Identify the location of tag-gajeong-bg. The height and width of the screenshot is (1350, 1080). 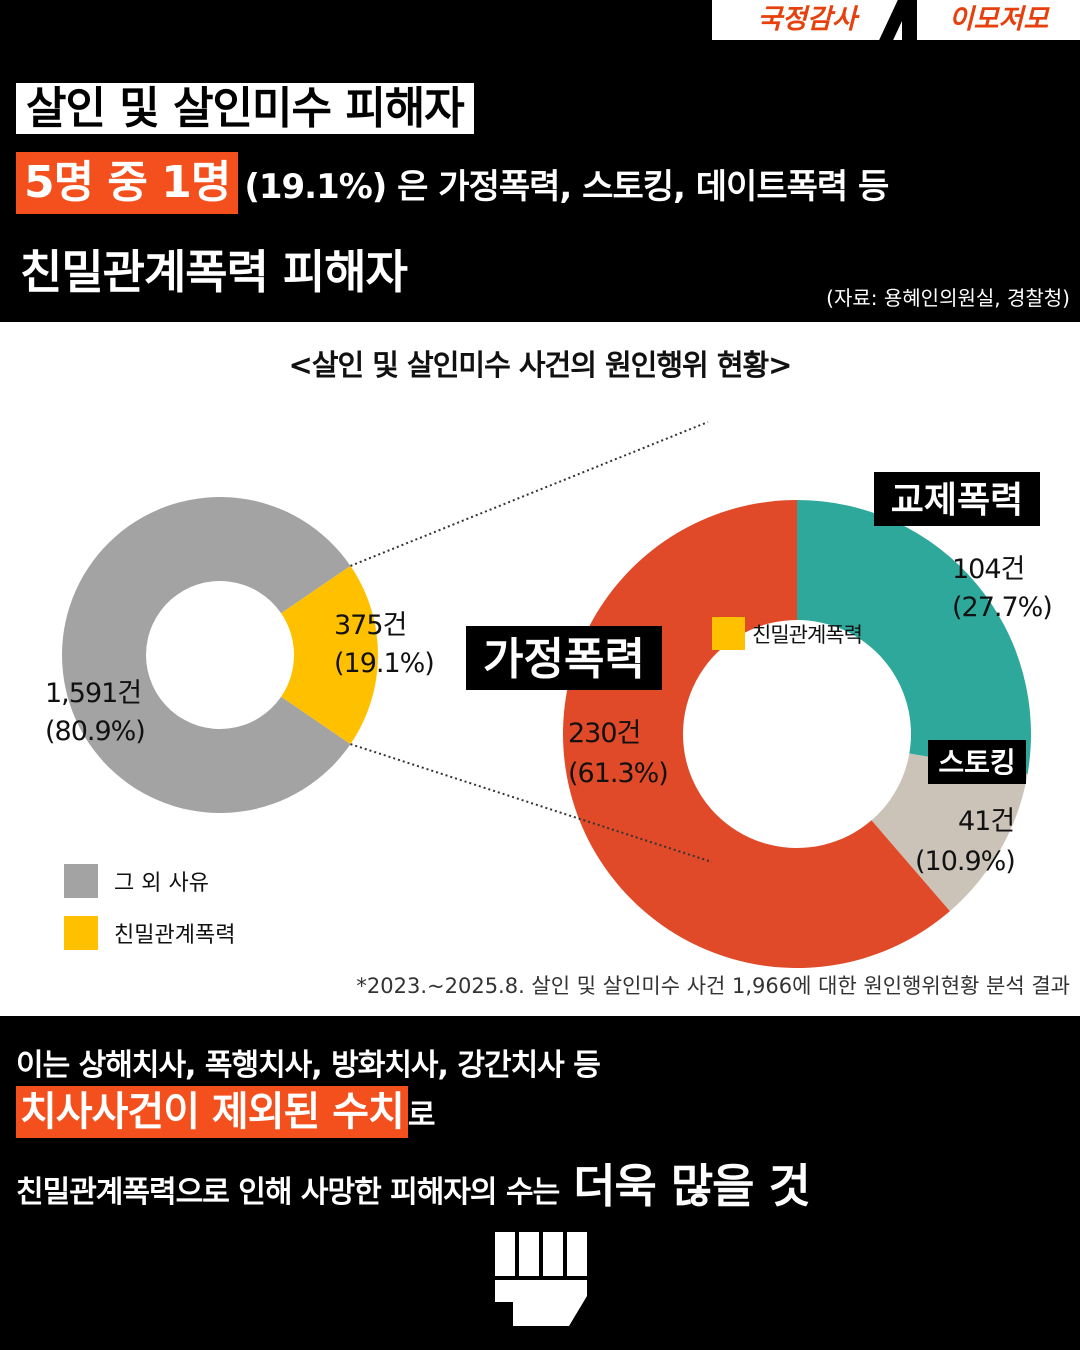
(564, 658).